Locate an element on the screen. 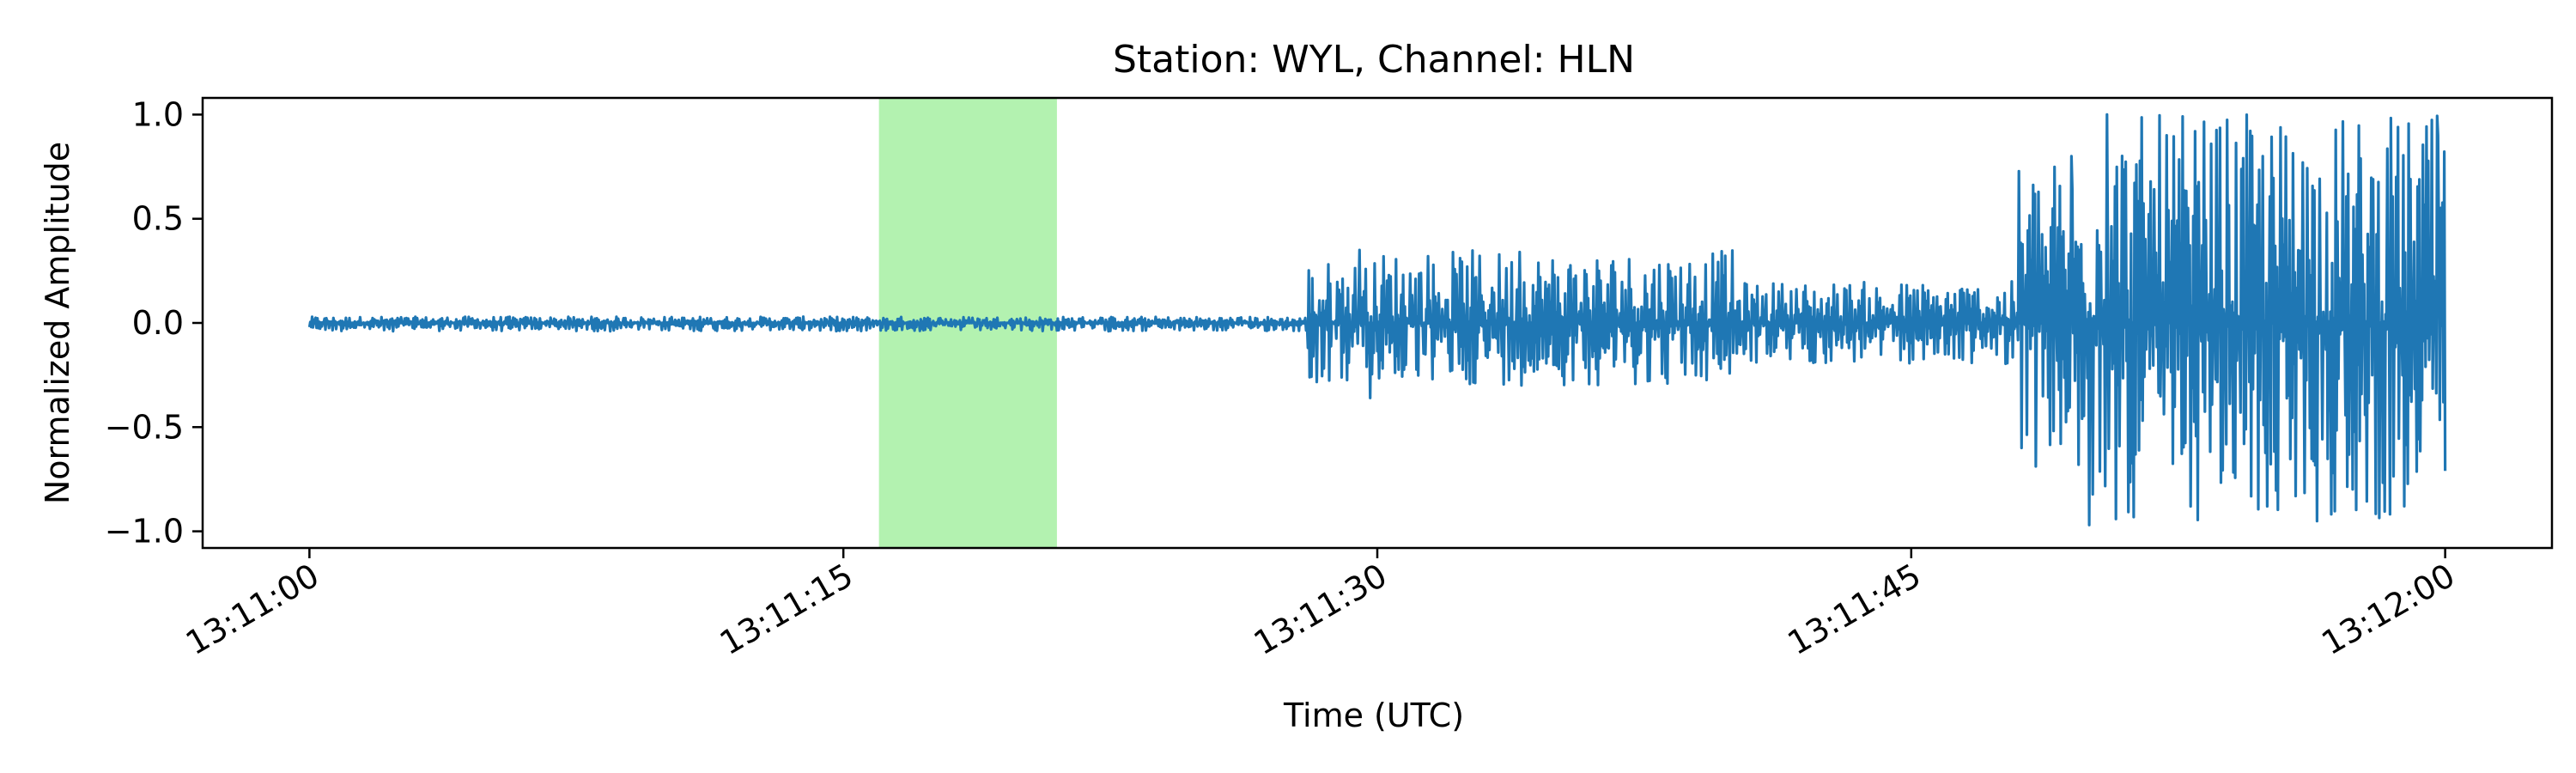  x-axis-label: Time (UTC) is located at coordinates (1374, 715).